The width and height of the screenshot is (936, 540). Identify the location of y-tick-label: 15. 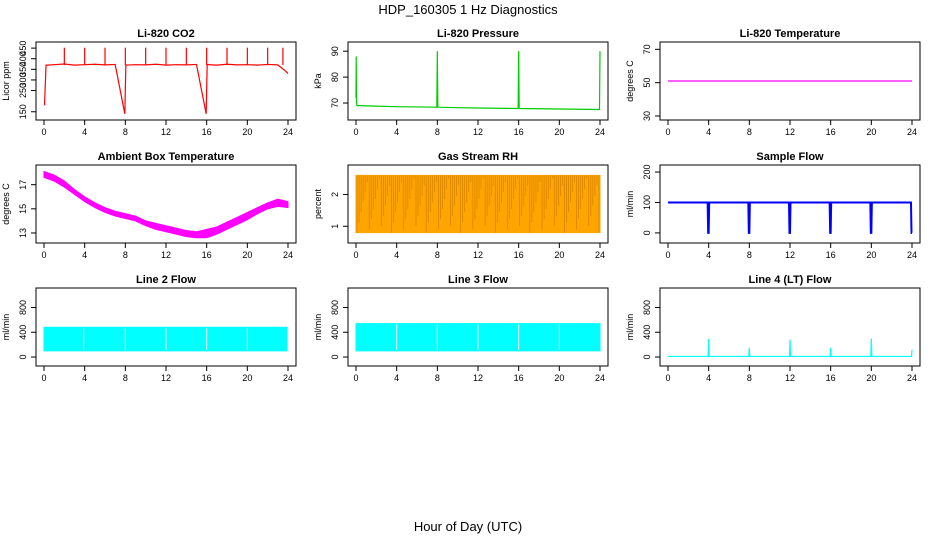
(23, 209).